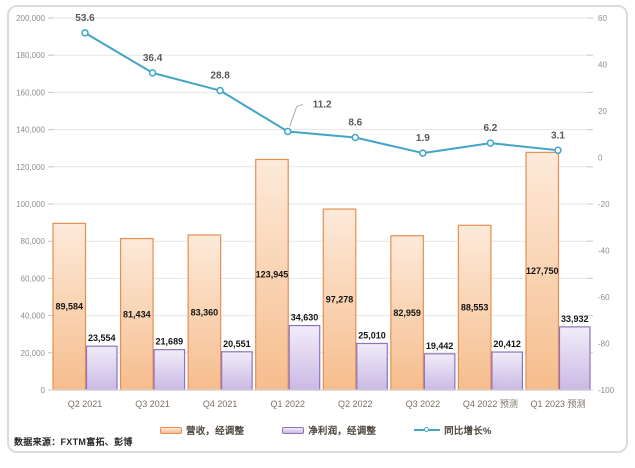  I want to click on profit-bar-label: 23,554, so click(102, 338).